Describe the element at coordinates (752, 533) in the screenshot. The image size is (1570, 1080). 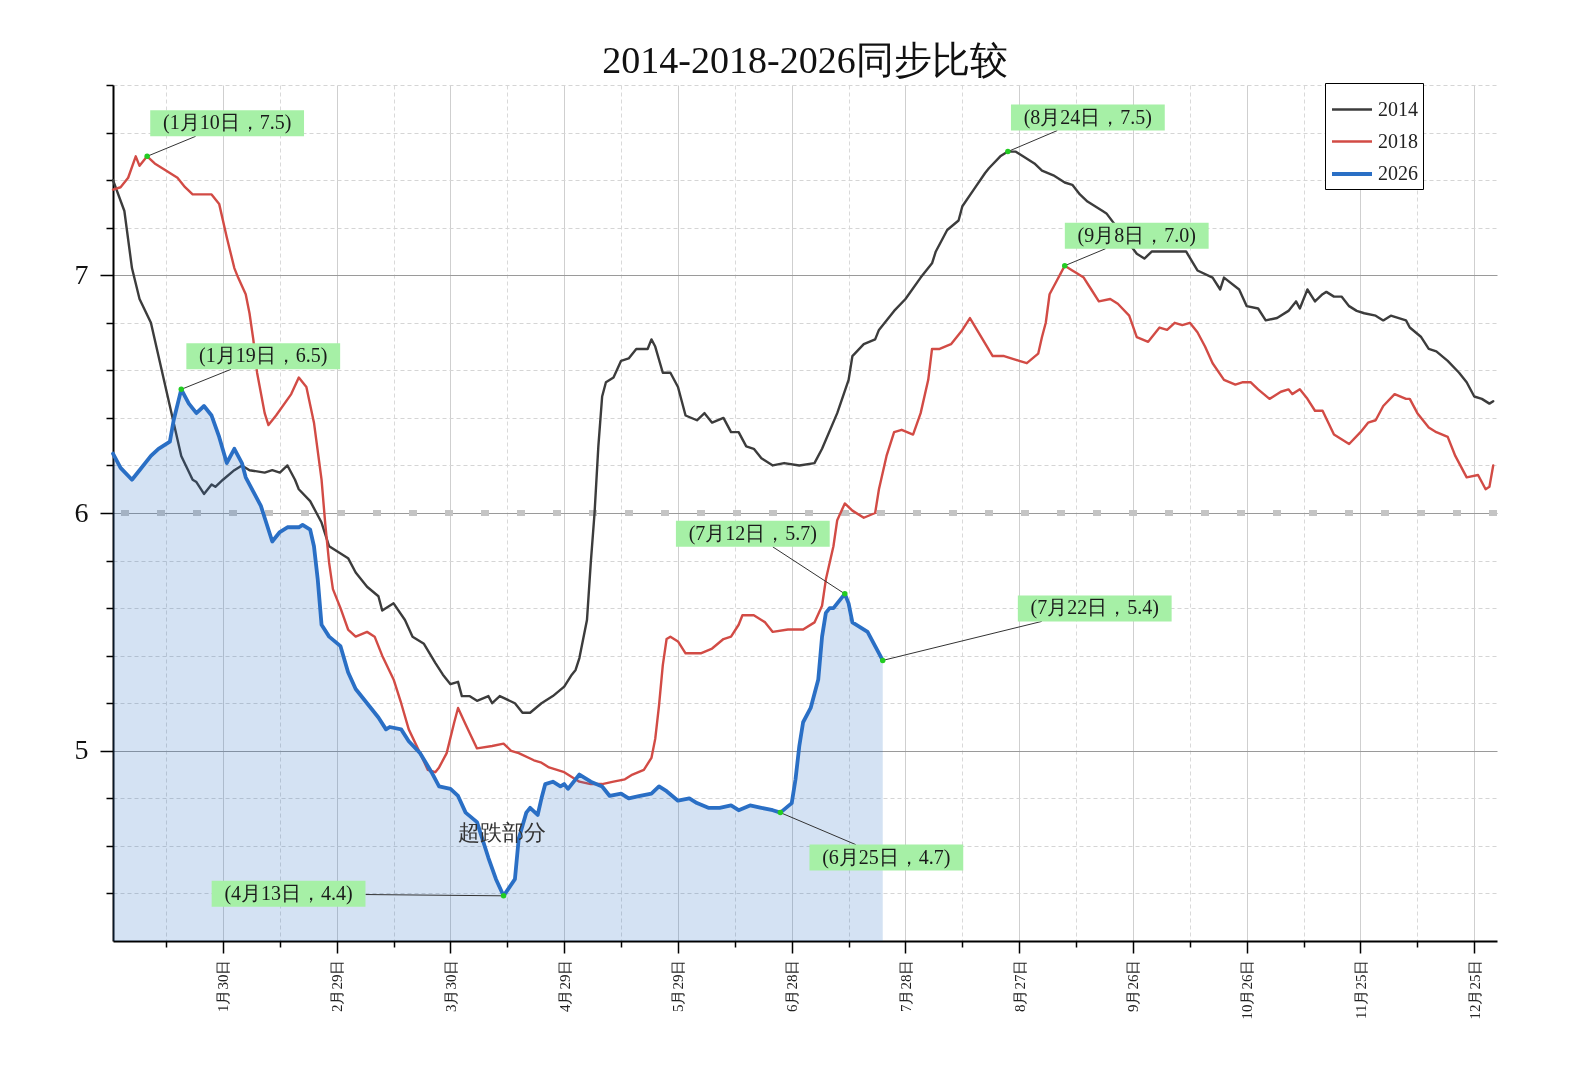
I see `annotation: (7月12日，5.7)` at that location.